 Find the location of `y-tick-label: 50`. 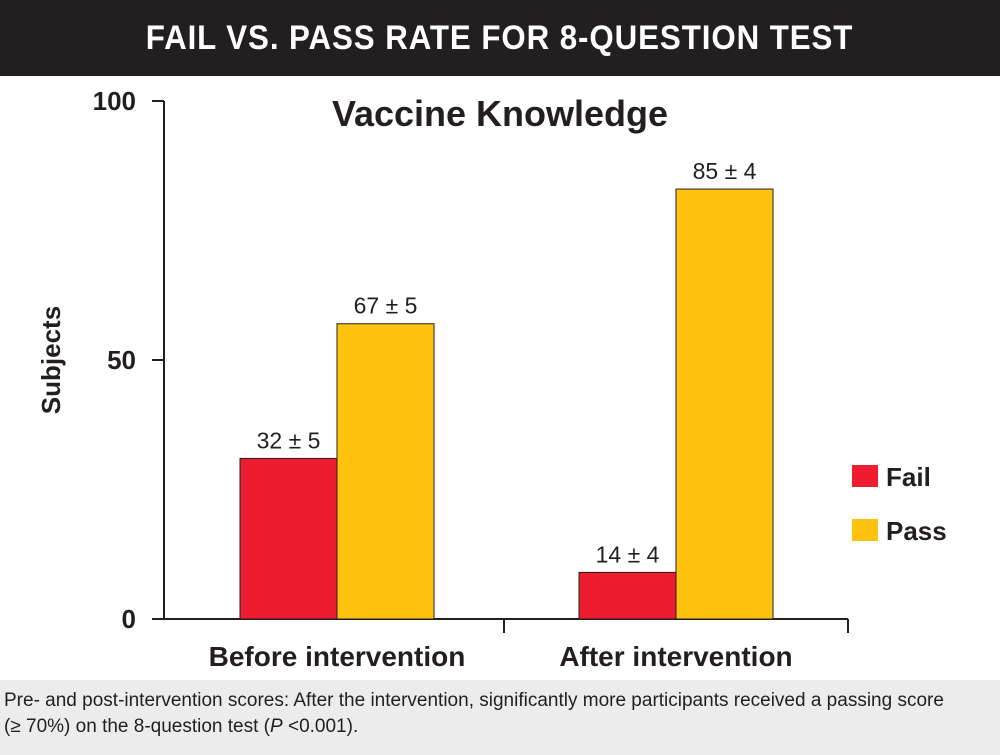

y-tick-label: 50 is located at coordinates (121, 360).